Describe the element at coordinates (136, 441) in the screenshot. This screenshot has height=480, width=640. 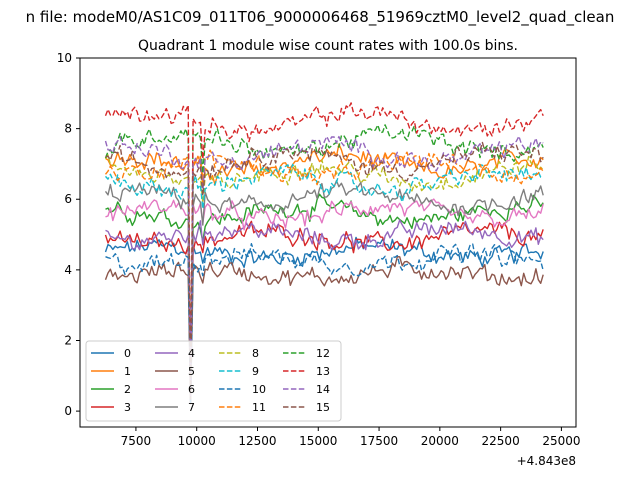
I see `x-tick-label: 7500` at that location.